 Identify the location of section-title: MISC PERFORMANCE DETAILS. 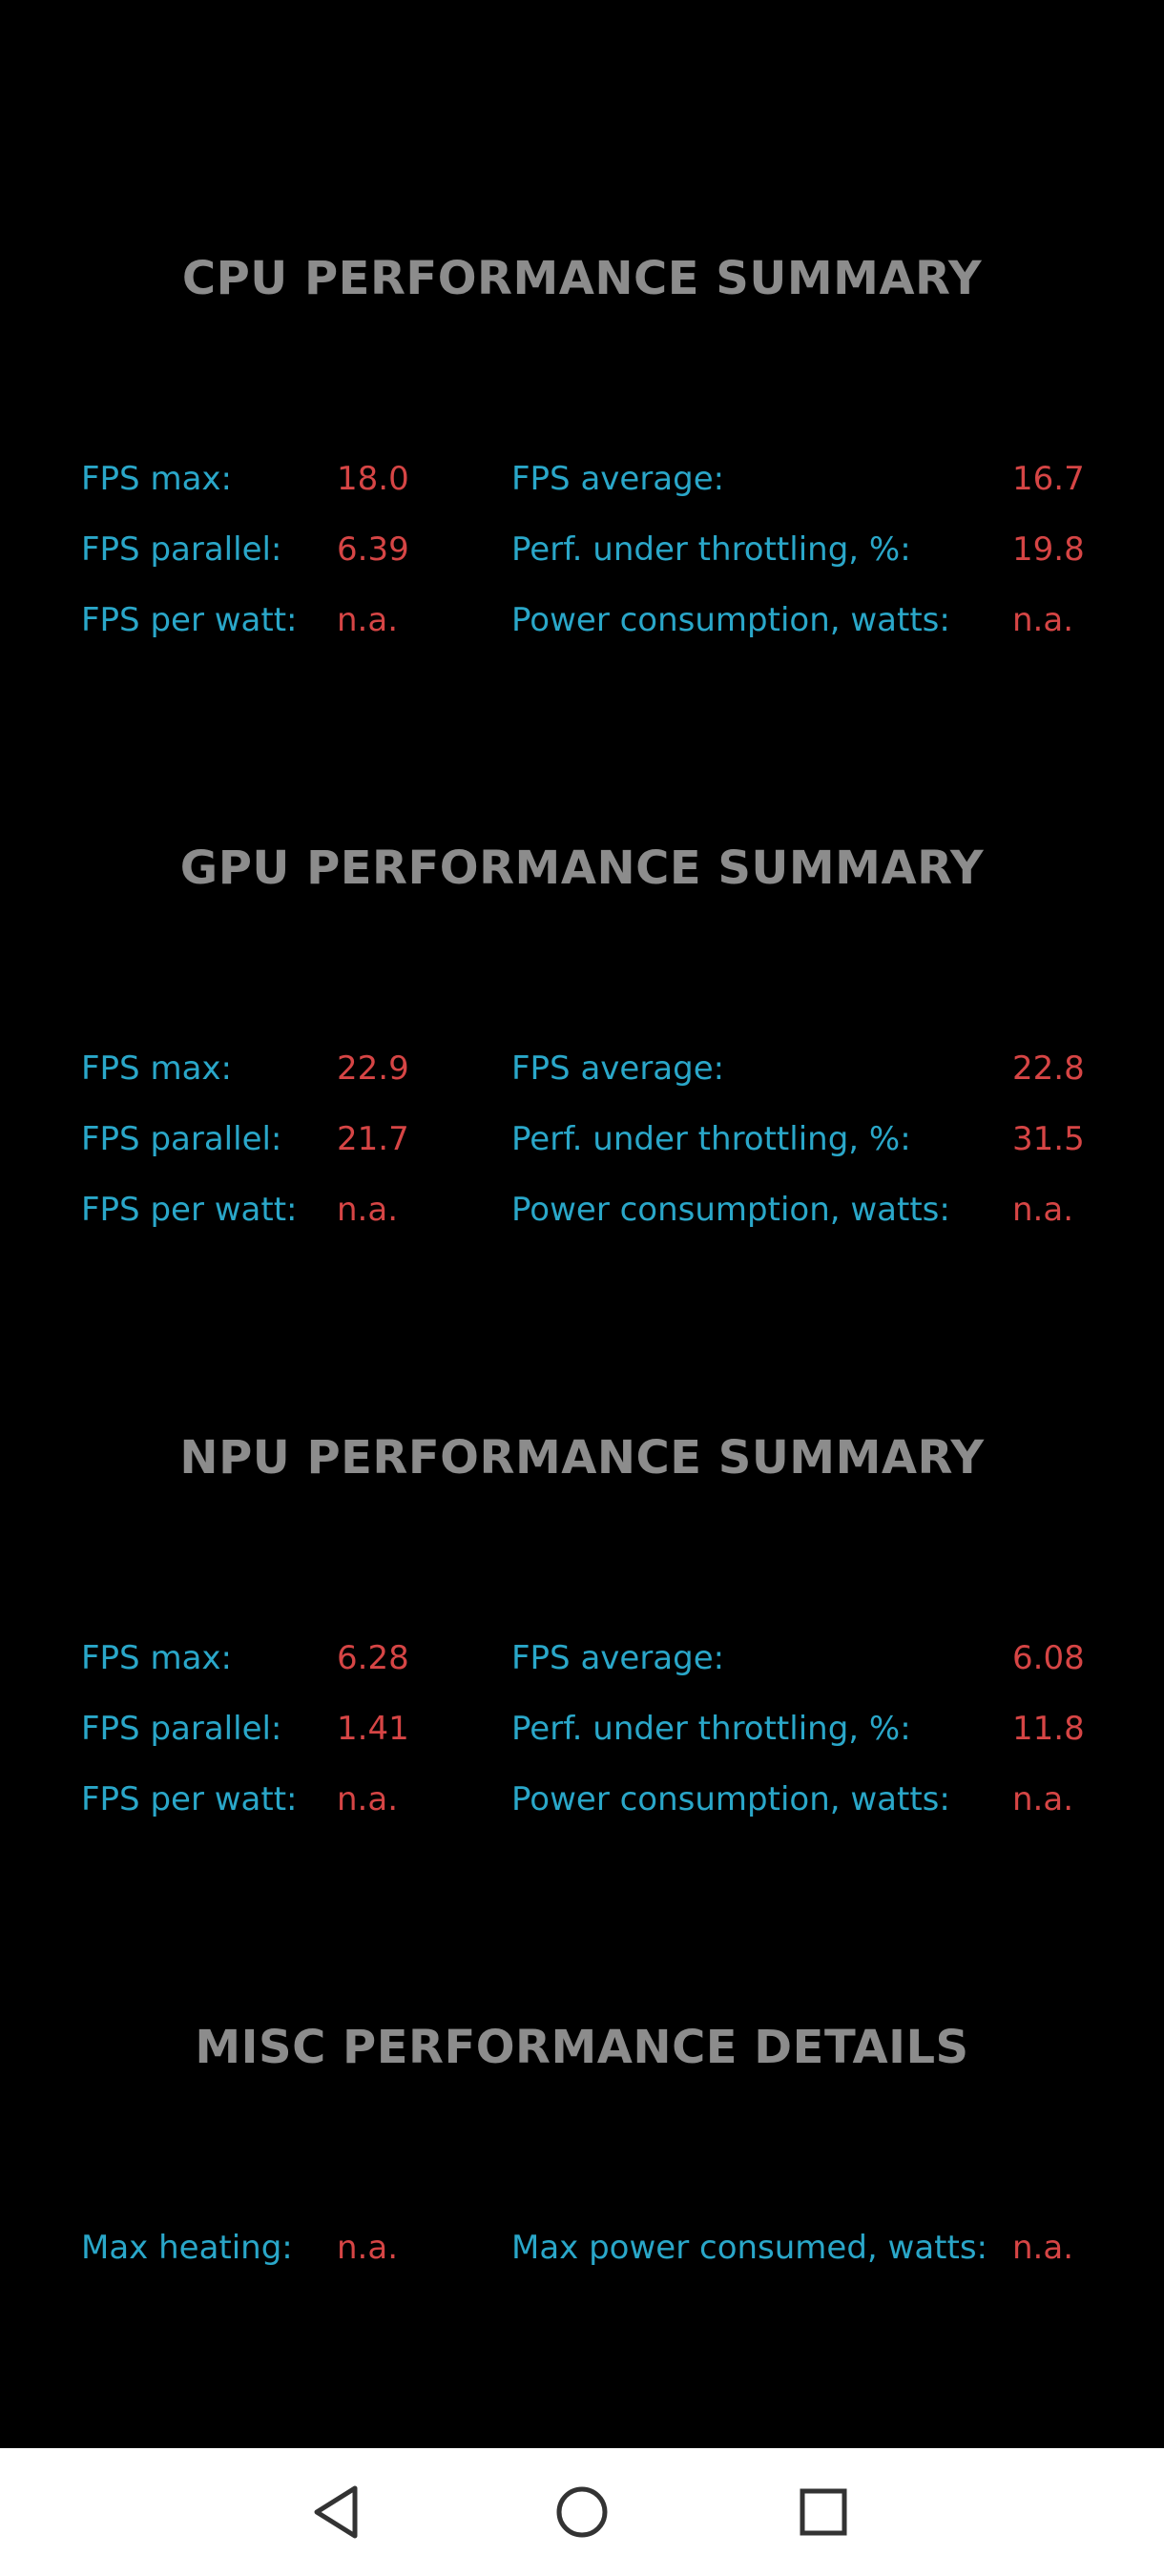
(582, 2047).